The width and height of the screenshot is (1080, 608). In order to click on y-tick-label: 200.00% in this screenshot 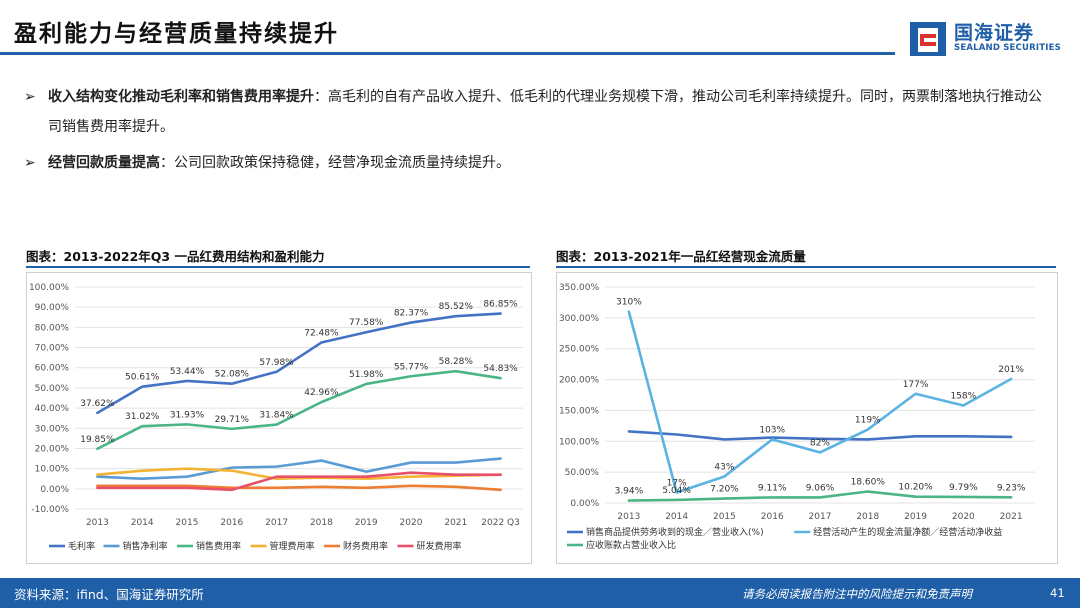, I will do `click(579, 381)`.